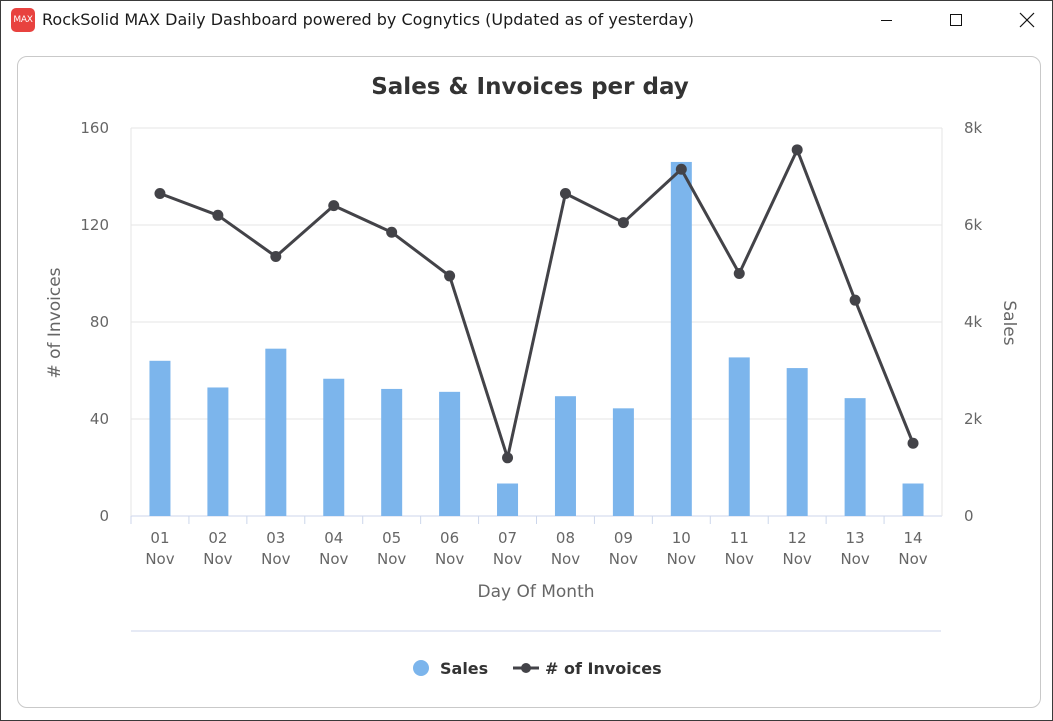  I want to click on x-tick-label: 12 Nov, so click(797, 548).